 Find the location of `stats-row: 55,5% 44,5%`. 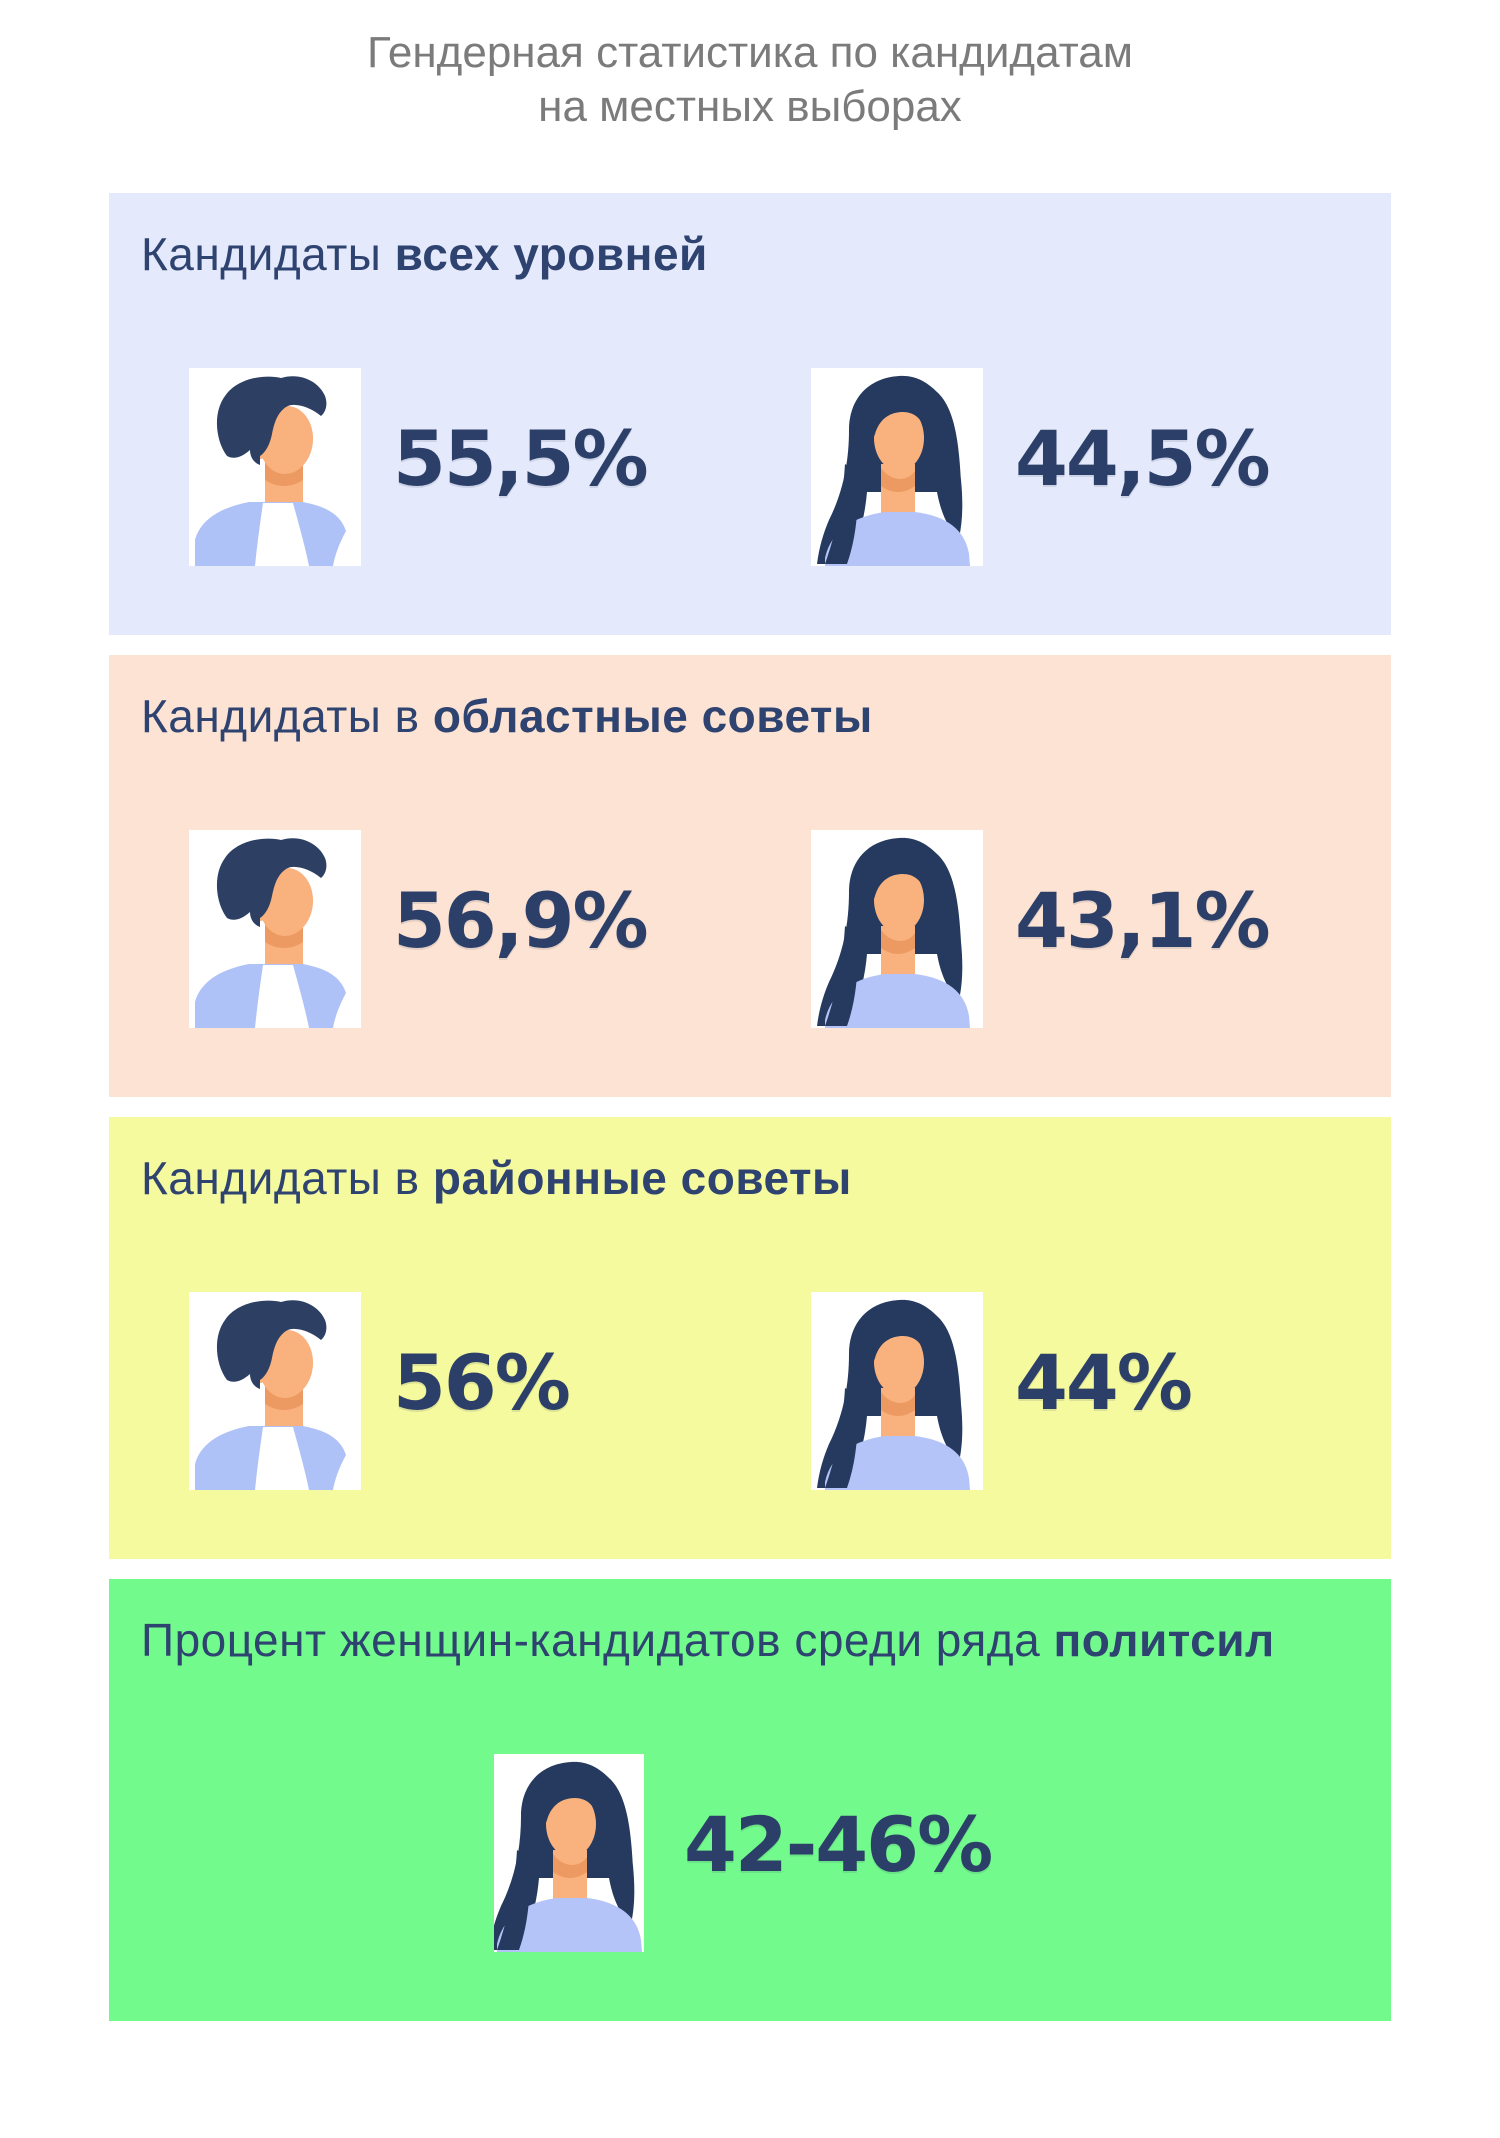

stats-row: 55,5% 44,5% is located at coordinates (766, 466).